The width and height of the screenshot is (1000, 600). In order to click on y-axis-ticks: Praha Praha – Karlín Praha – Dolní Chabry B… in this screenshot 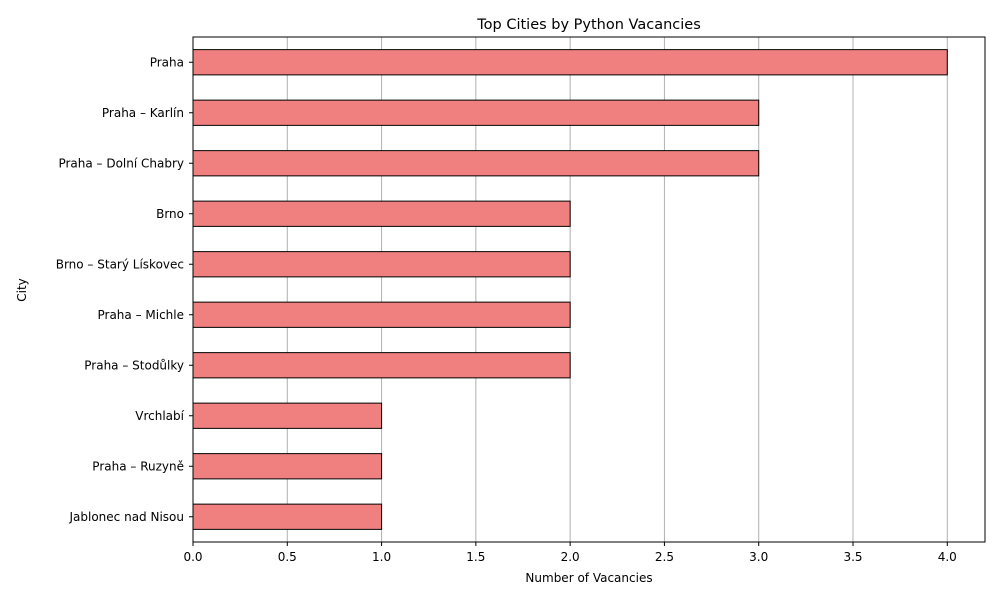, I will do `click(124, 289)`.